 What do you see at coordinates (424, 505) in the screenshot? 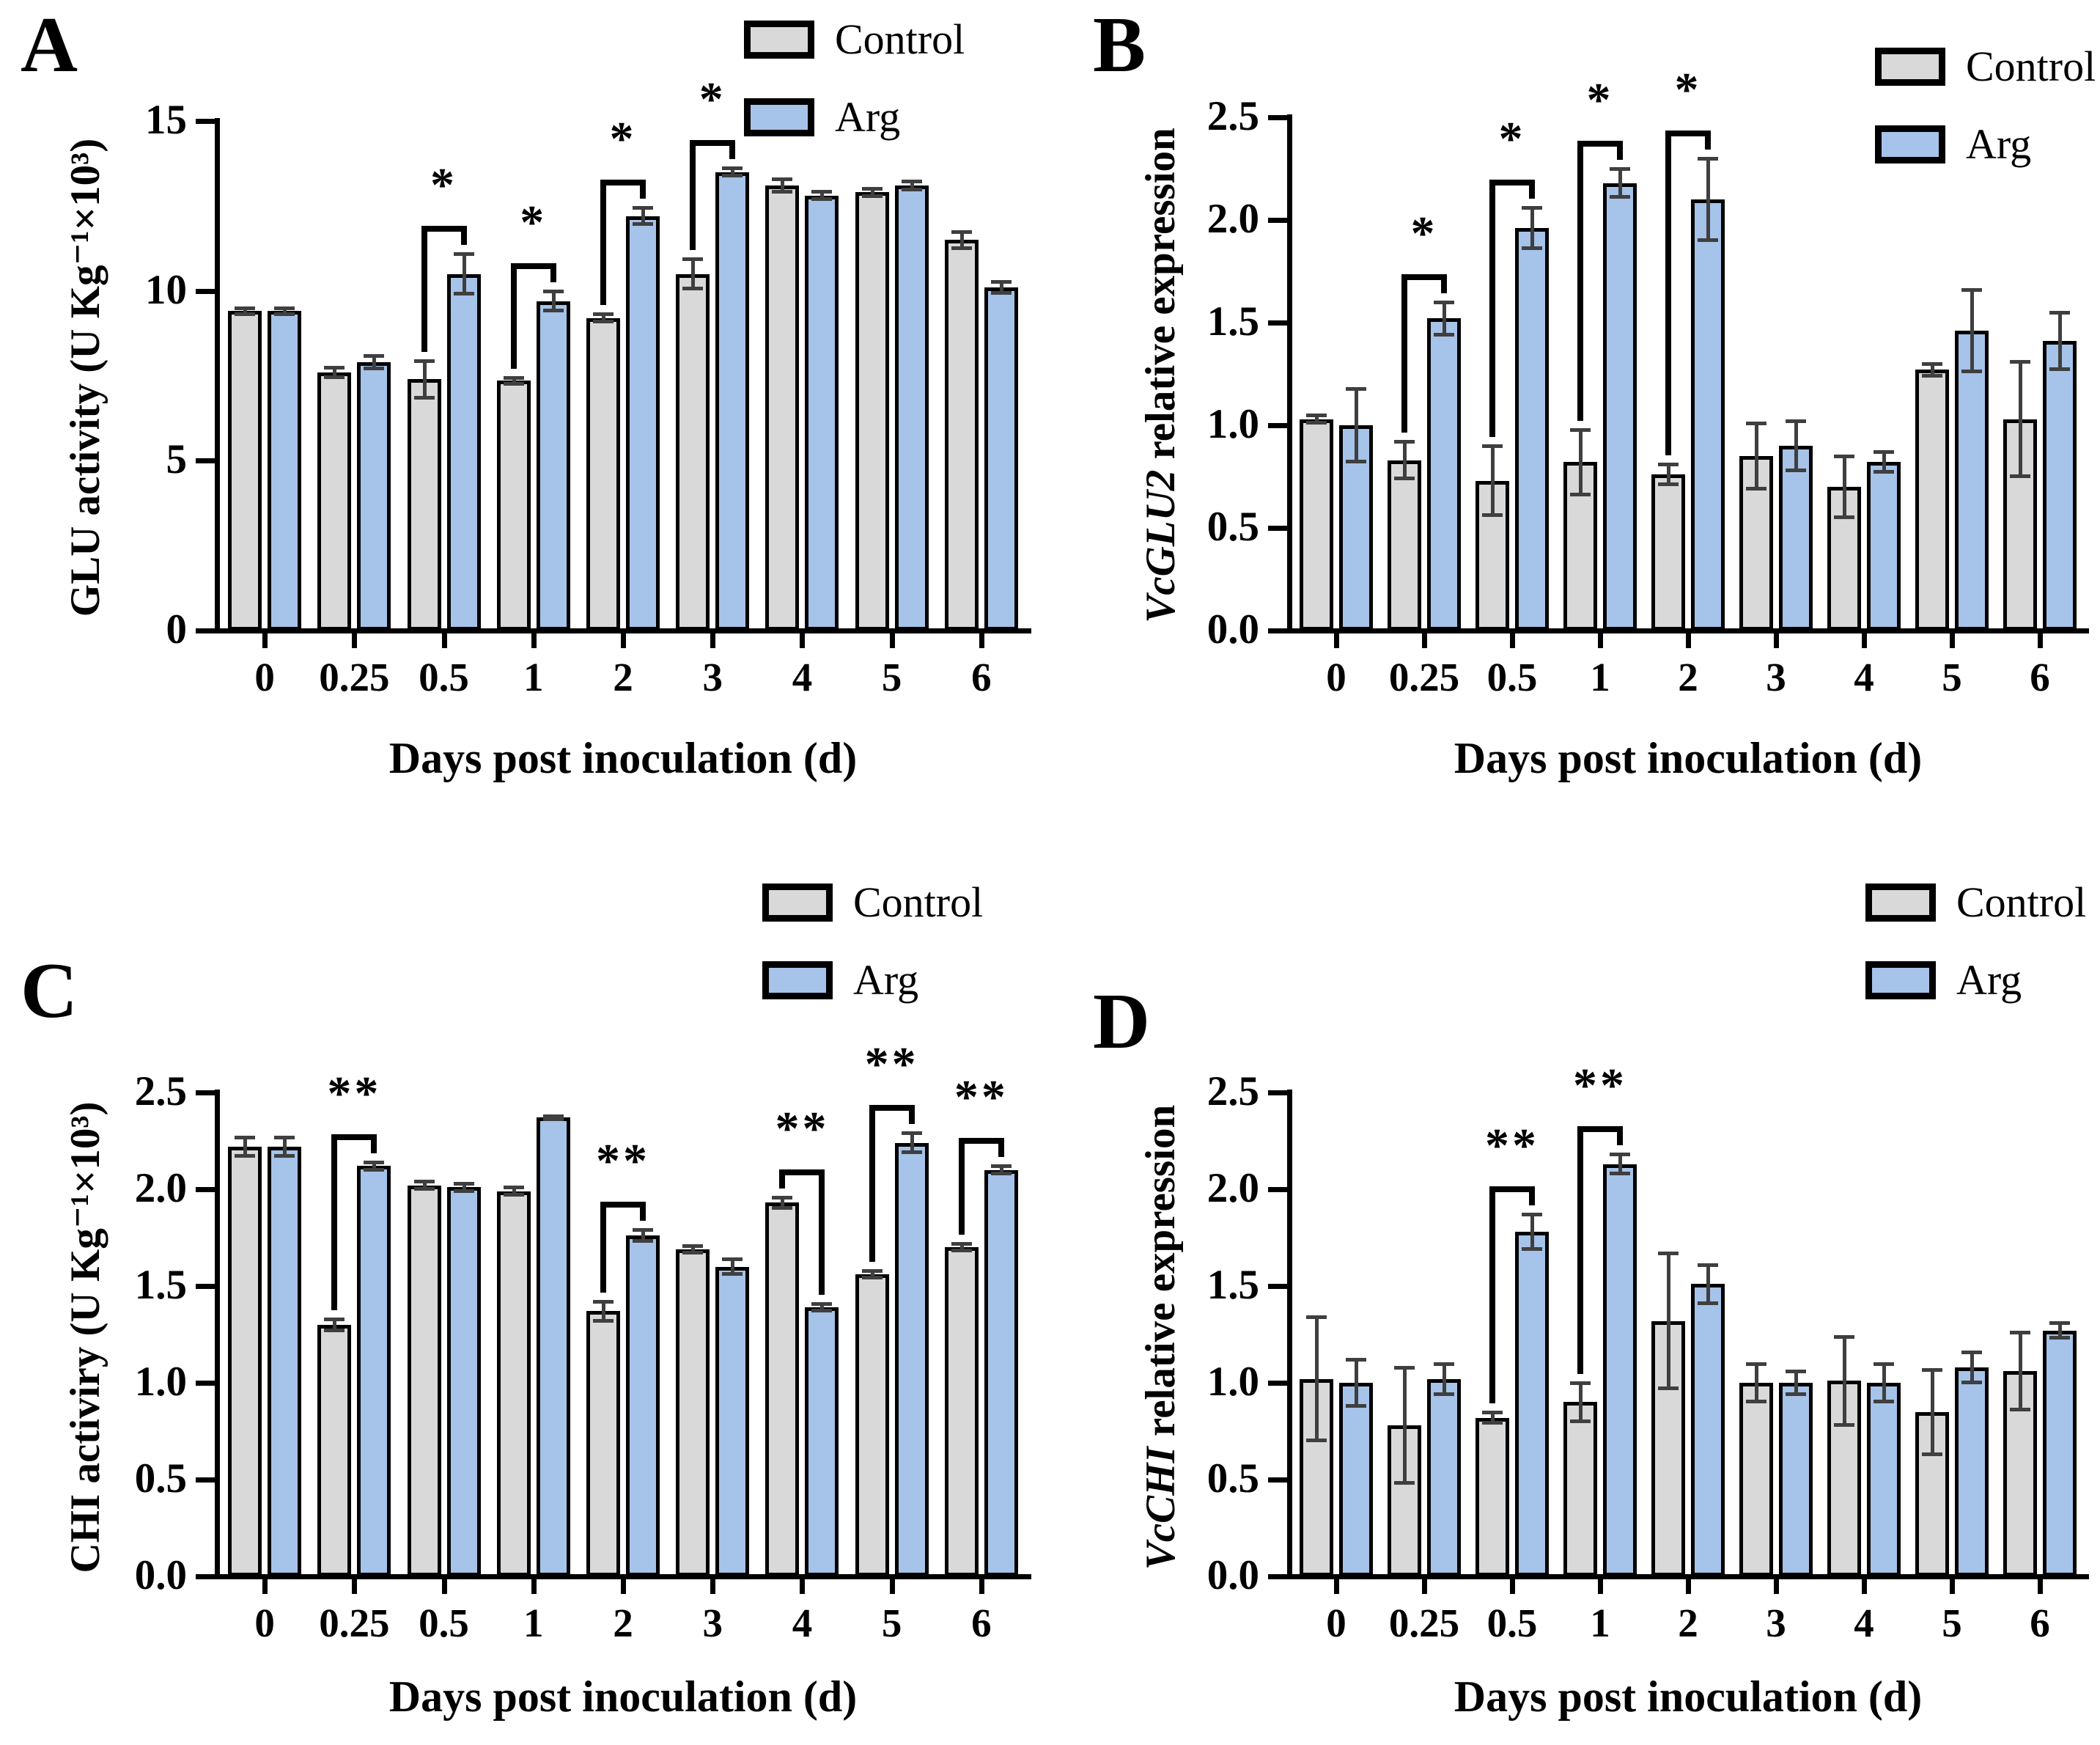
I see `bar-control-day-0.5` at bounding box center [424, 505].